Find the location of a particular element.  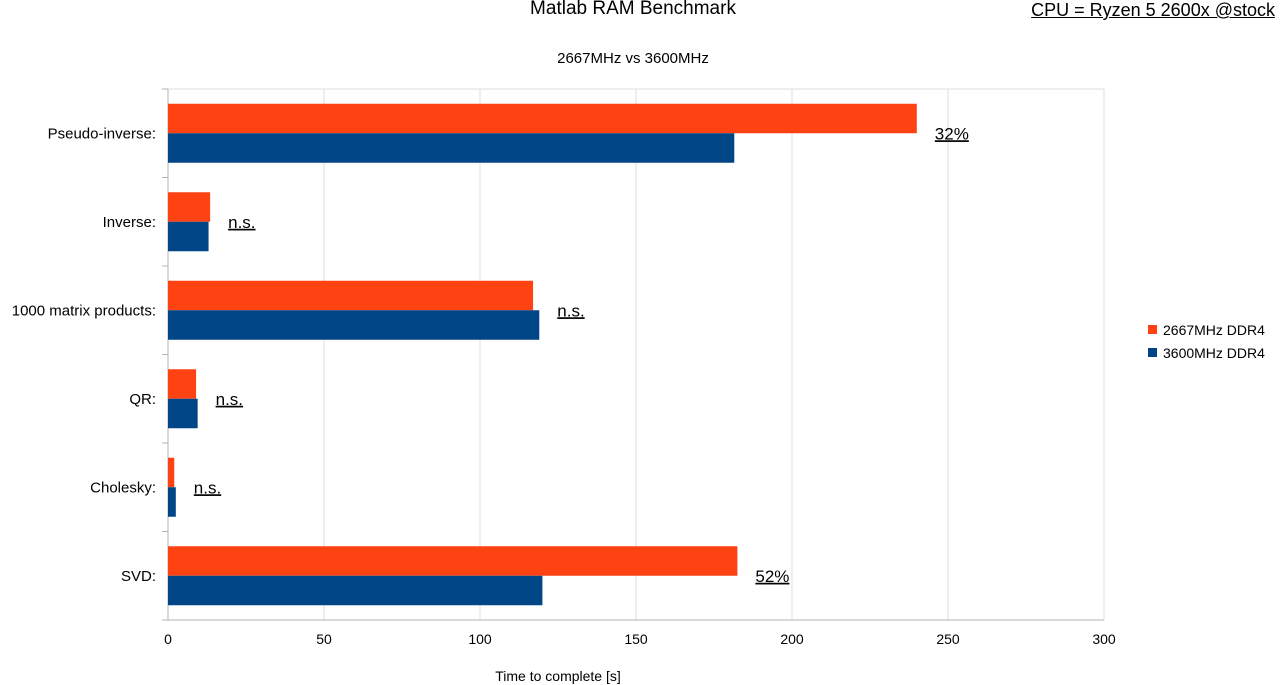

x-tick-label: 300 is located at coordinates (1104, 639).